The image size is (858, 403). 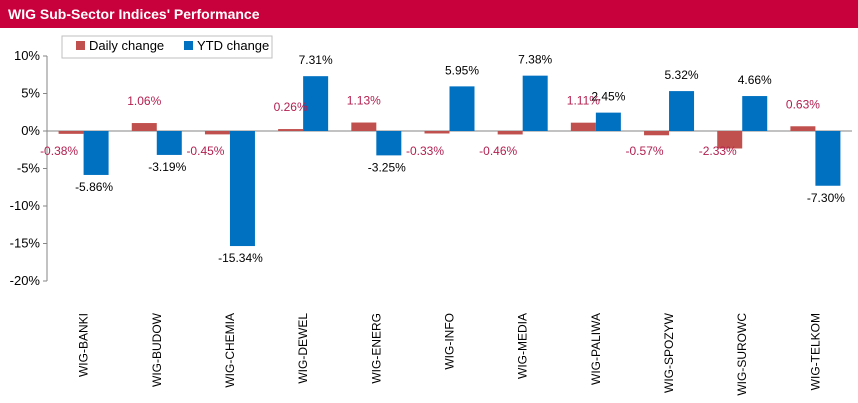 What do you see at coordinates (718, 151) in the screenshot?
I see `data-label-daily: -2.33%` at bounding box center [718, 151].